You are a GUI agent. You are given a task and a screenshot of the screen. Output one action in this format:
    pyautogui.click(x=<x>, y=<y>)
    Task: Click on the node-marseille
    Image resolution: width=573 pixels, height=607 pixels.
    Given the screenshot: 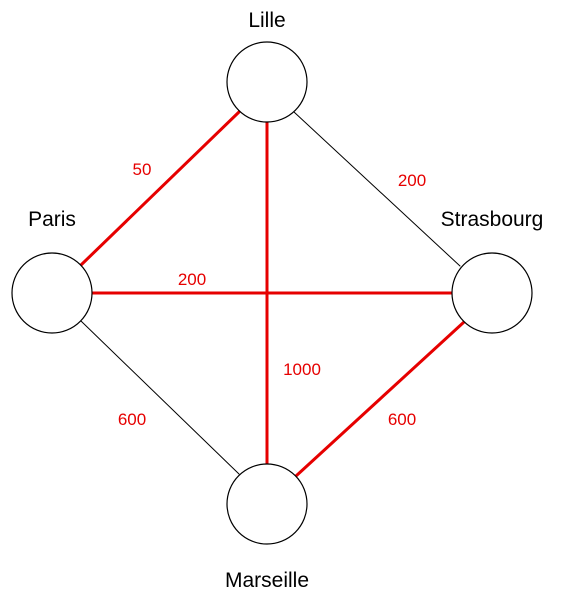 What is the action you would take?
    pyautogui.click(x=267, y=504)
    